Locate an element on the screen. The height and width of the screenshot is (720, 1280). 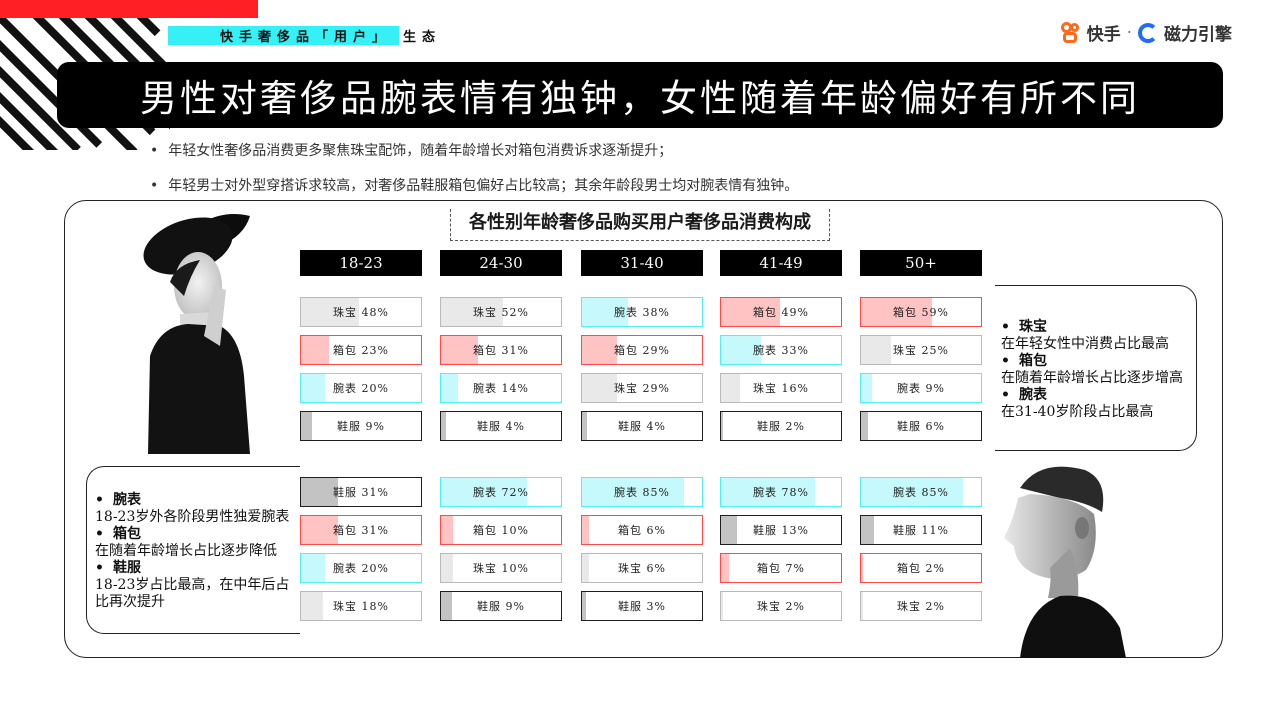
female-cell-jewelry: 珠宝 29% is located at coordinates (642, 388).